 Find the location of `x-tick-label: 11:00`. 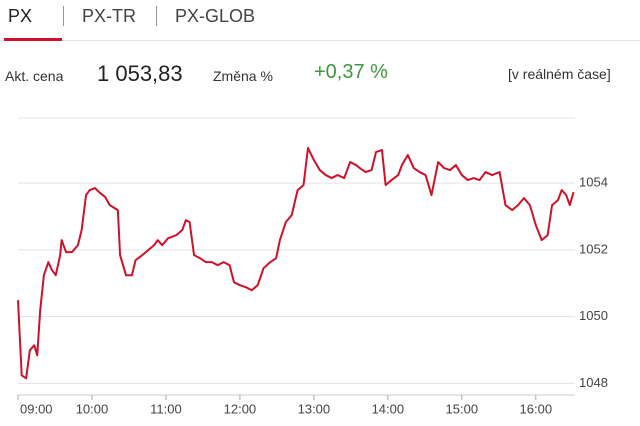

x-tick-label: 11:00 is located at coordinates (166, 408).